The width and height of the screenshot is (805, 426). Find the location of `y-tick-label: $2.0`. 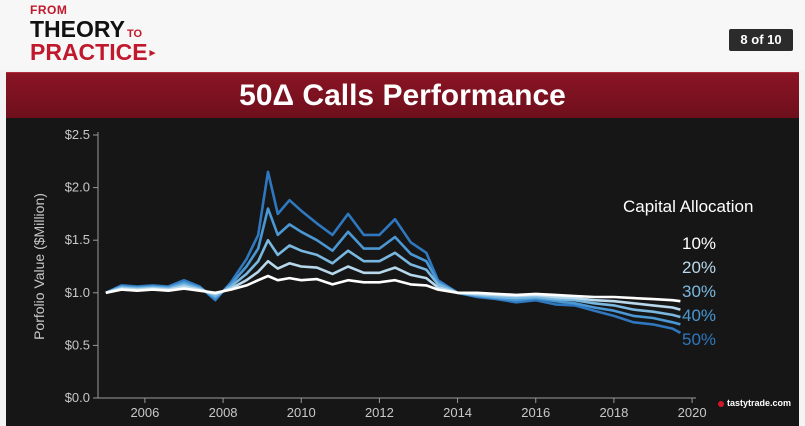

y-tick-label: $2.0 is located at coordinates (77, 187).